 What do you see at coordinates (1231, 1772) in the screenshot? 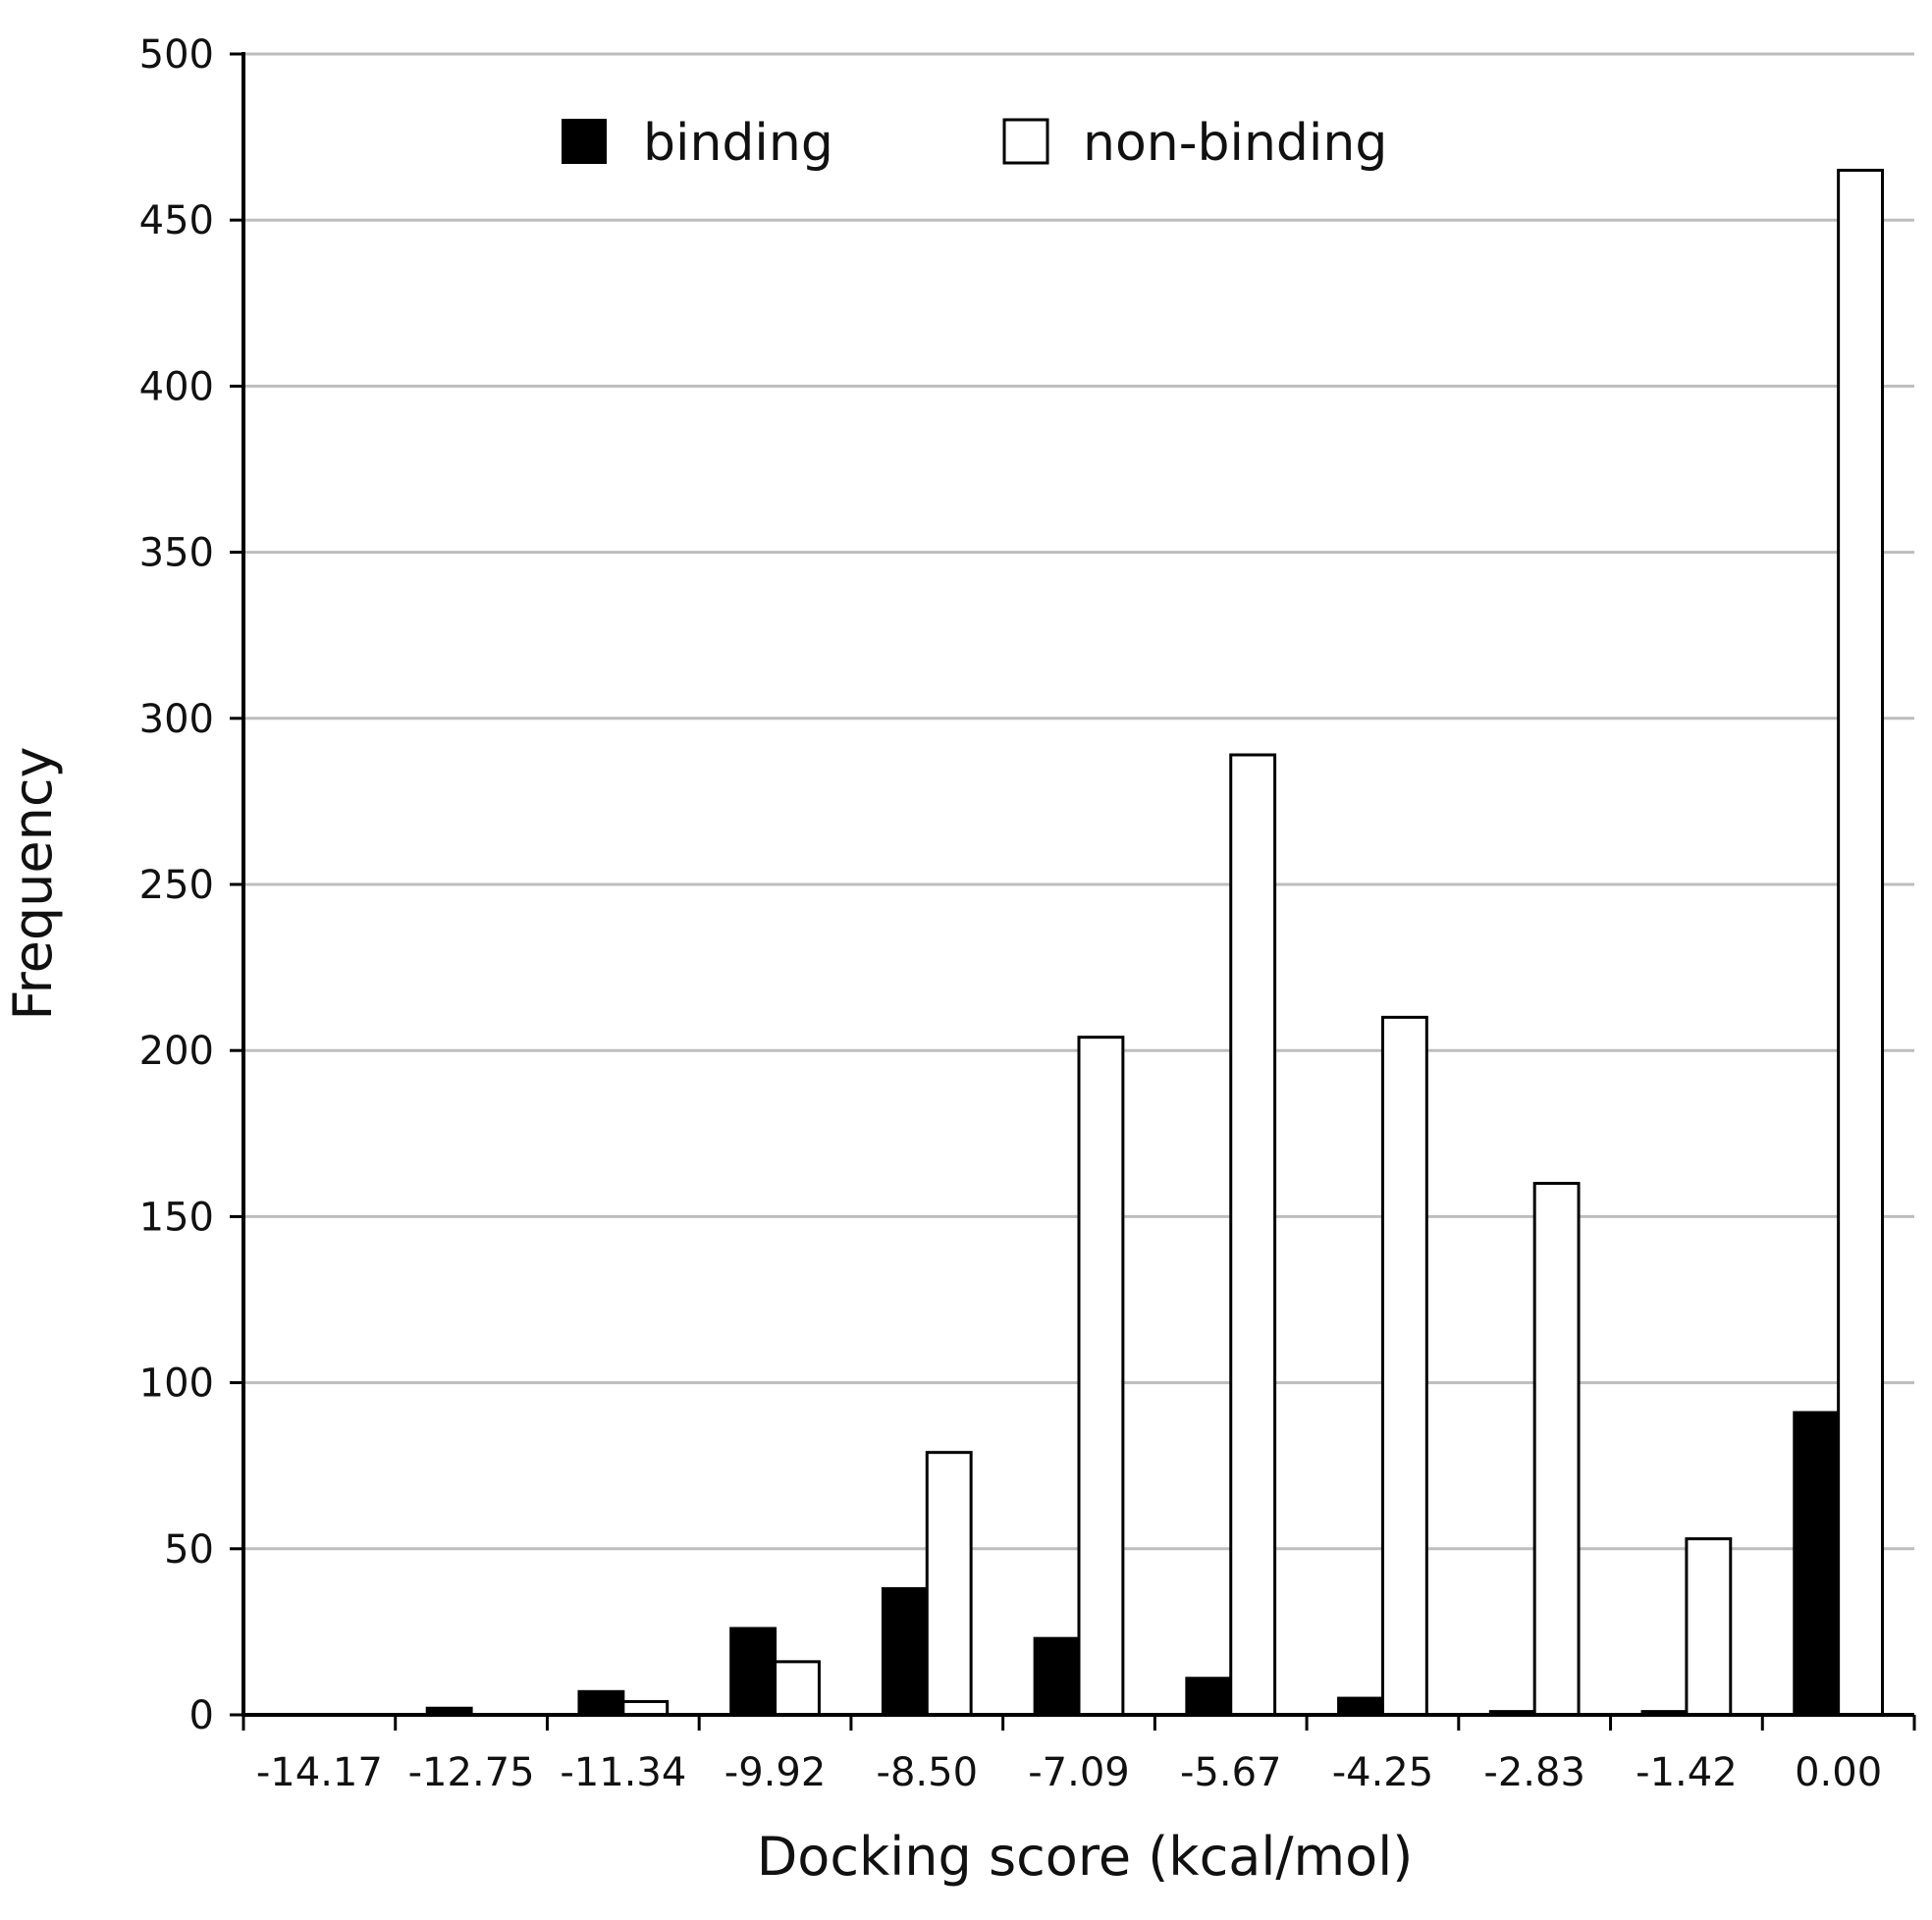
I see `x-tick-label: -5.67` at bounding box center [1231, 1772].